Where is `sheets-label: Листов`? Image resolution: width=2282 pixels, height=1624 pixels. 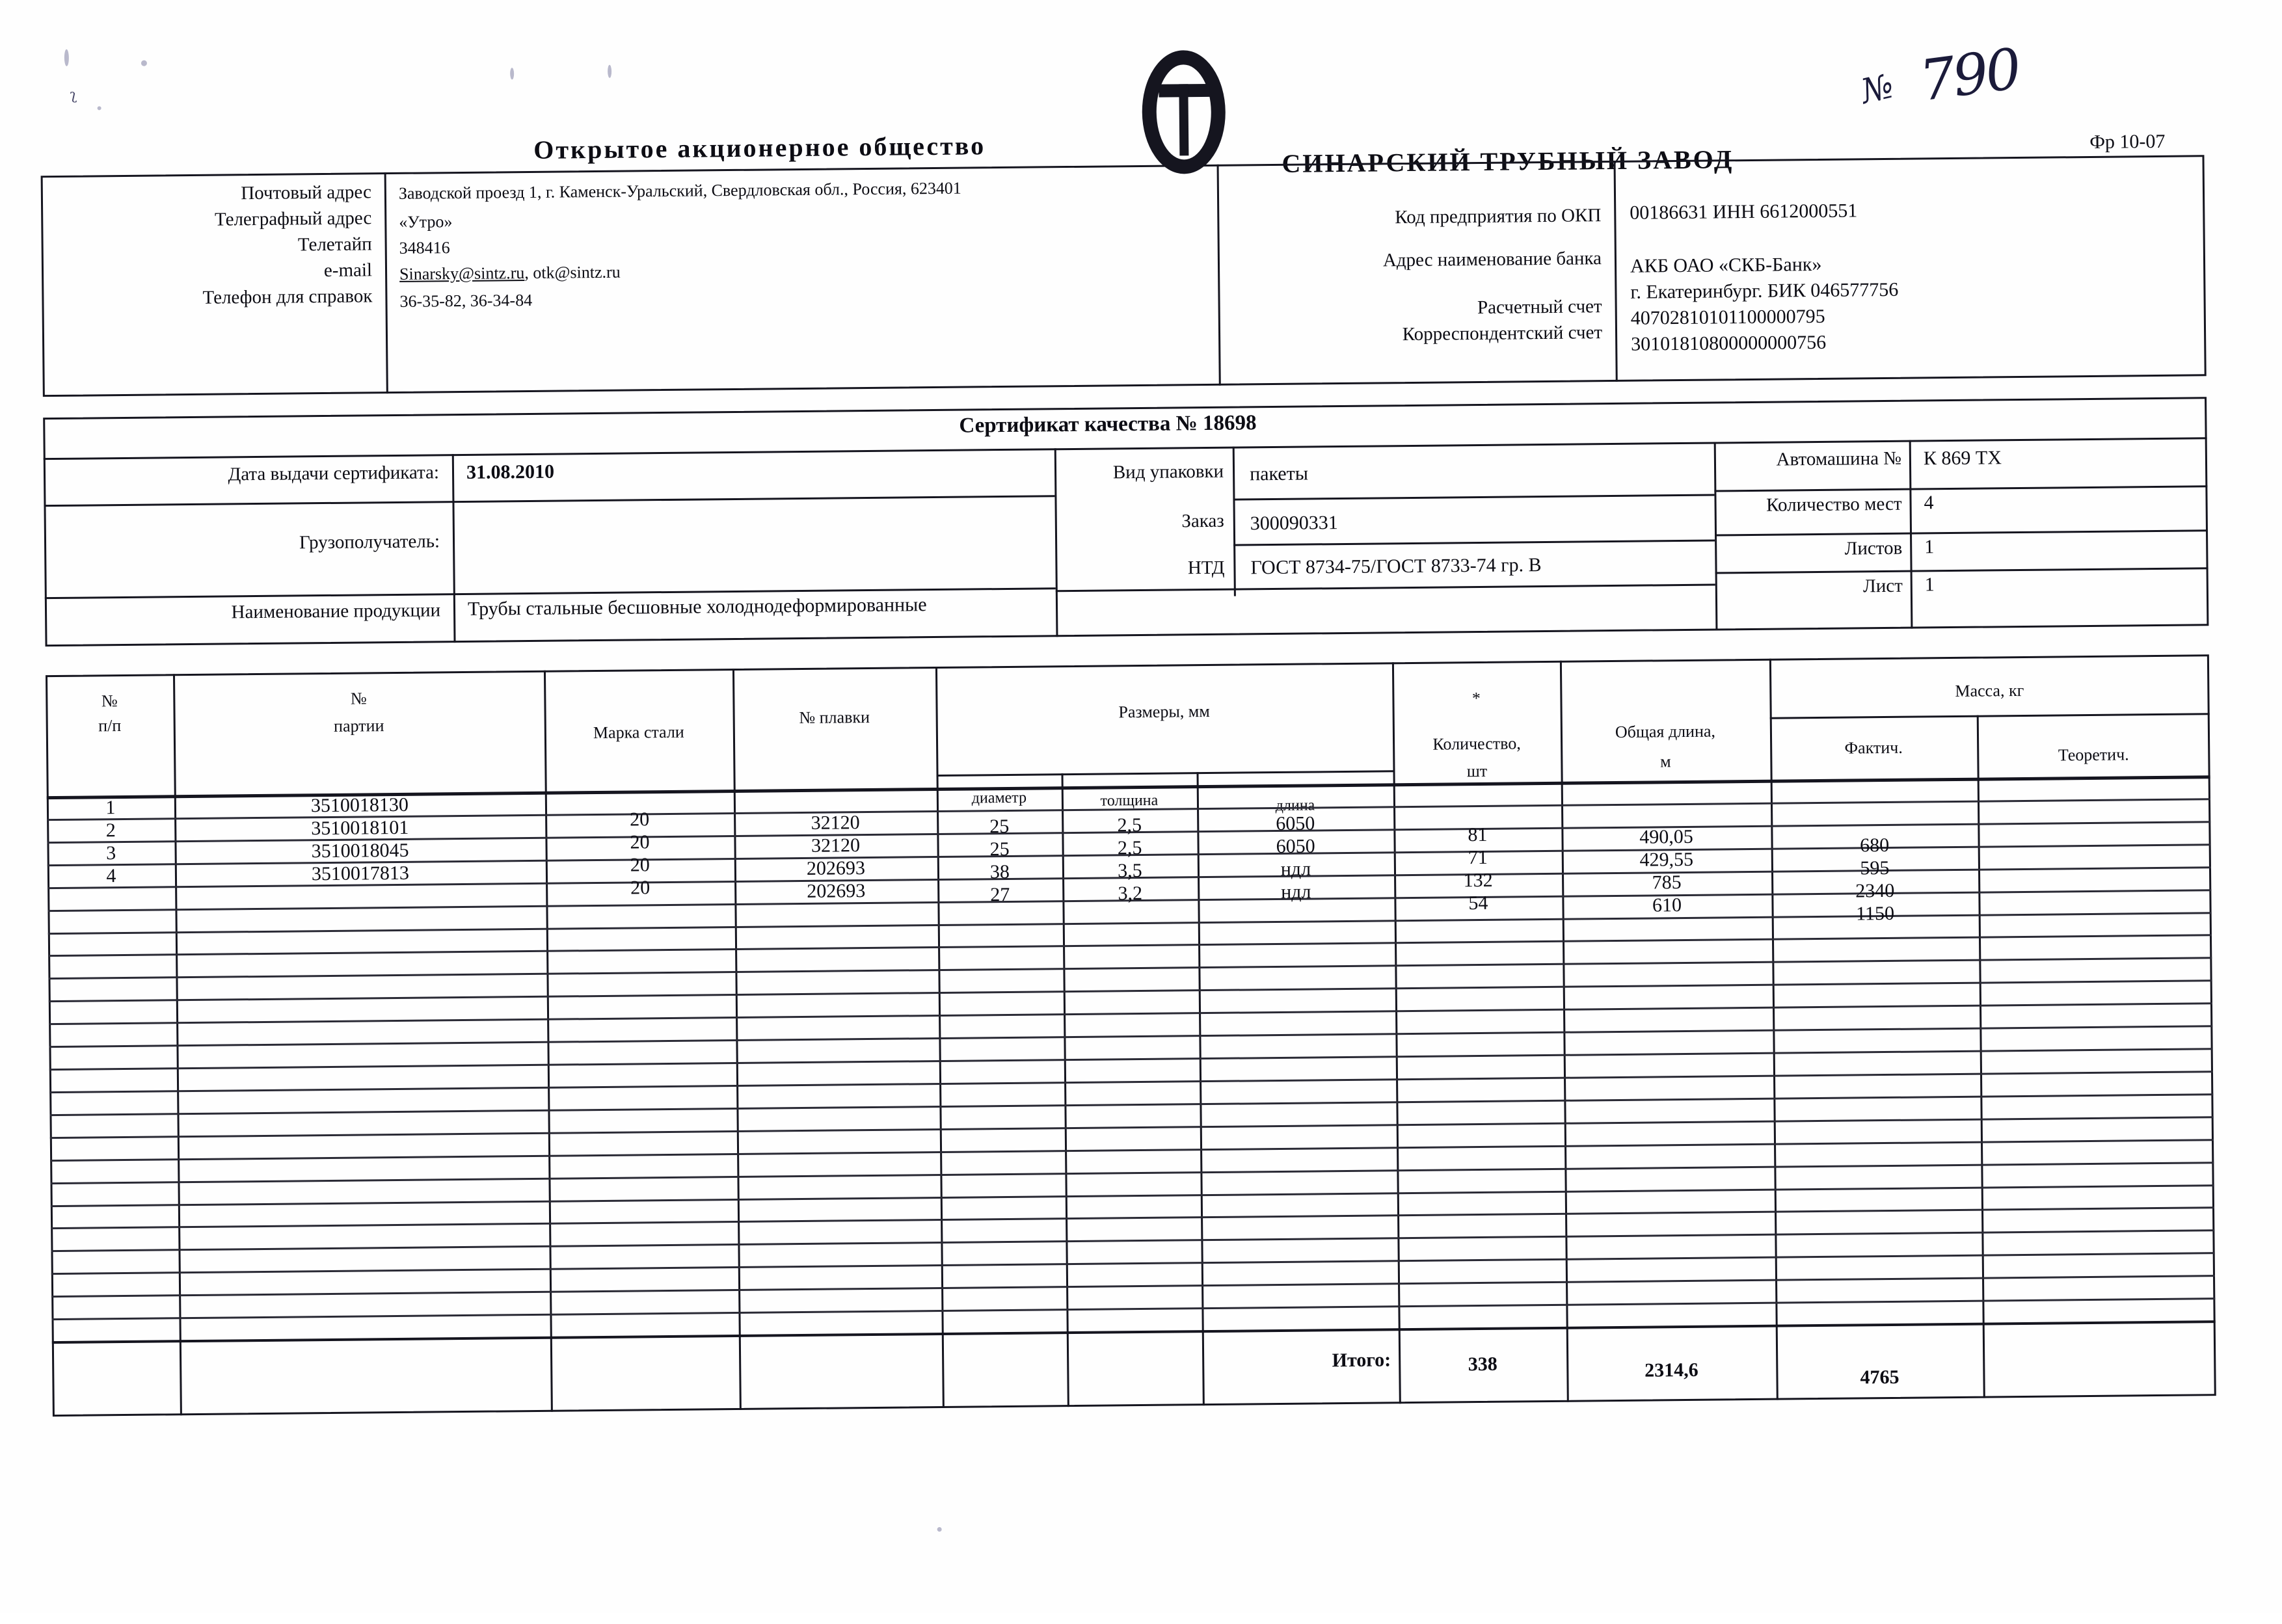
sheets-label: Листов is located at coordinates (1874, 548).